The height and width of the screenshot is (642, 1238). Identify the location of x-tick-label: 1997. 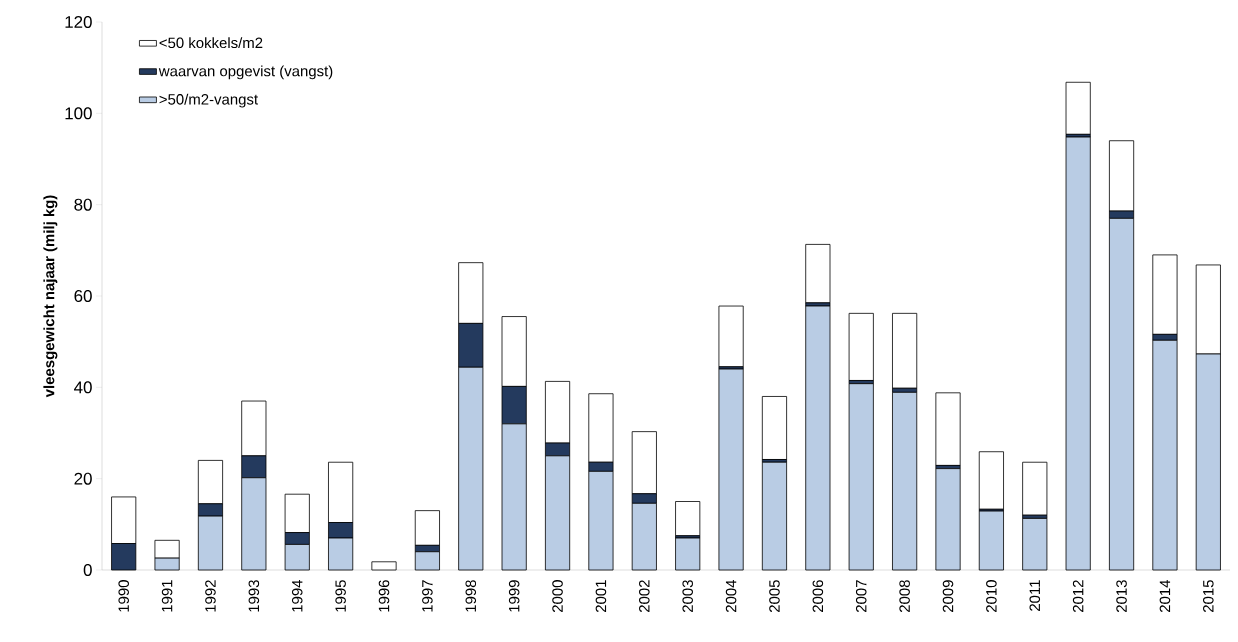
(427, 596).